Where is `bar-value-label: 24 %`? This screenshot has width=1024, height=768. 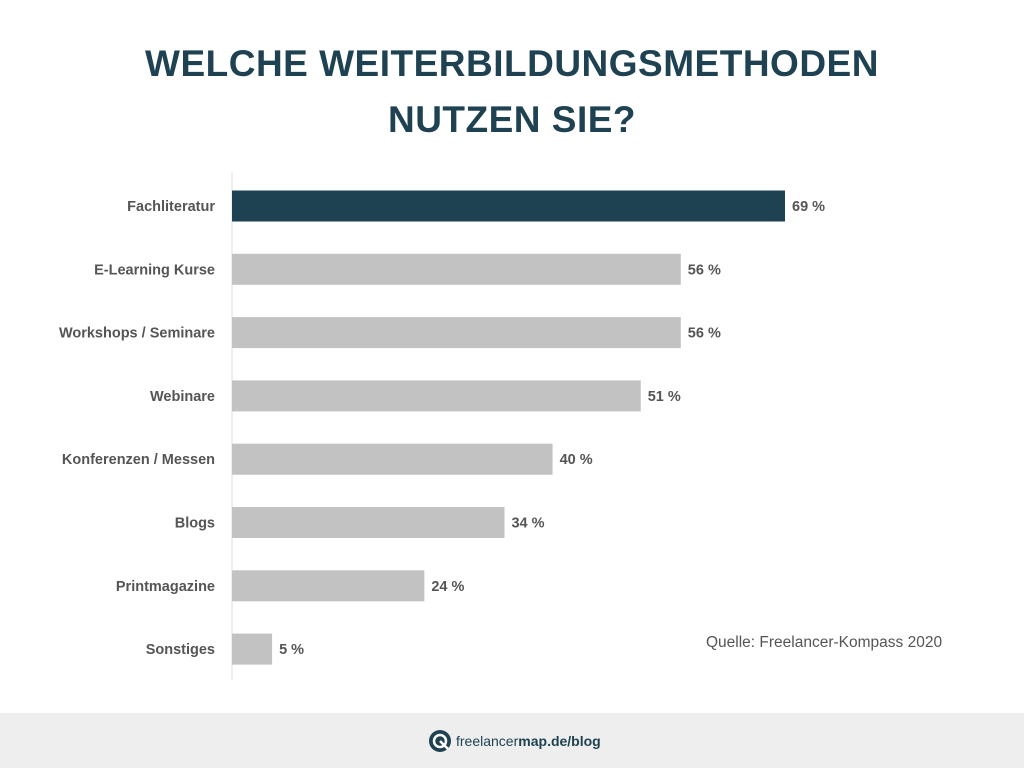
bar-value-label: 24 % is located at coordinates (447, 587).